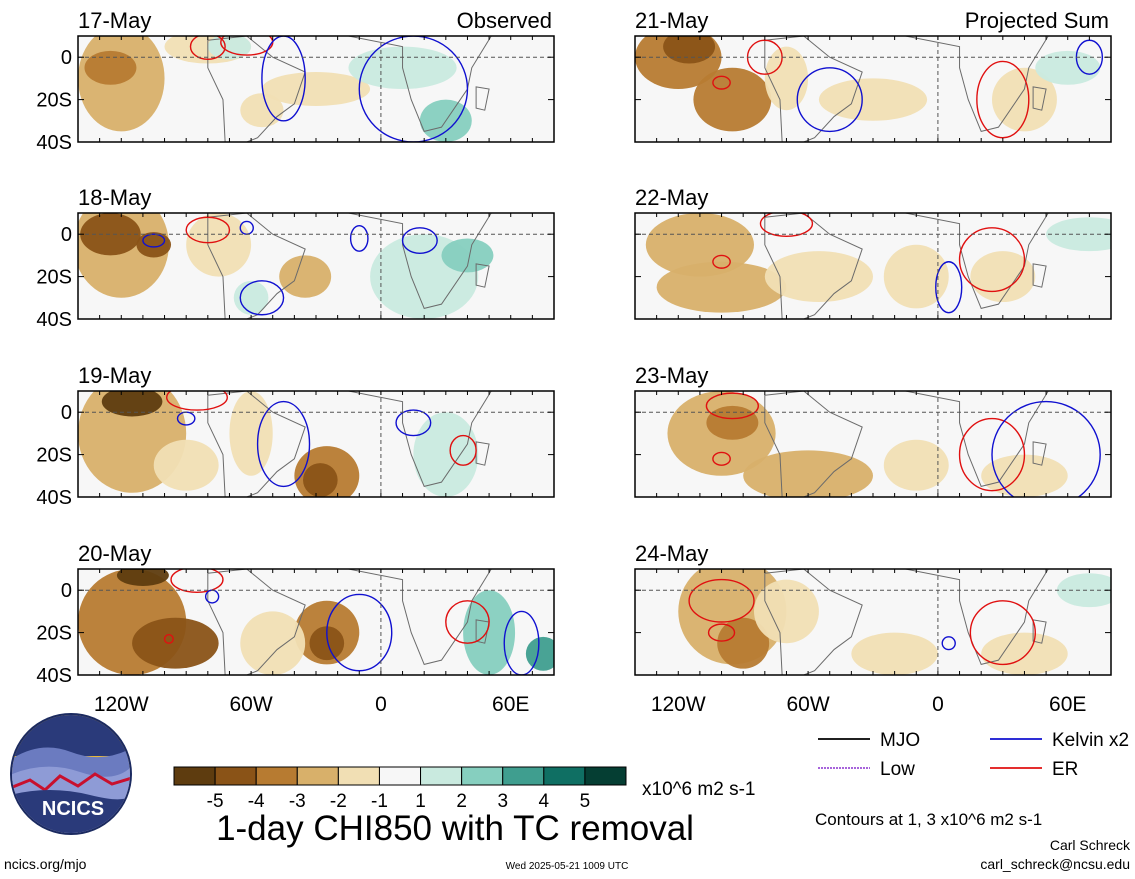 This screenshot has width=1135, height=879. What do you see at coordinates (66, 58) in the screenshot?
I see `y-tick-label: 0` at bounding box center [66, 58].